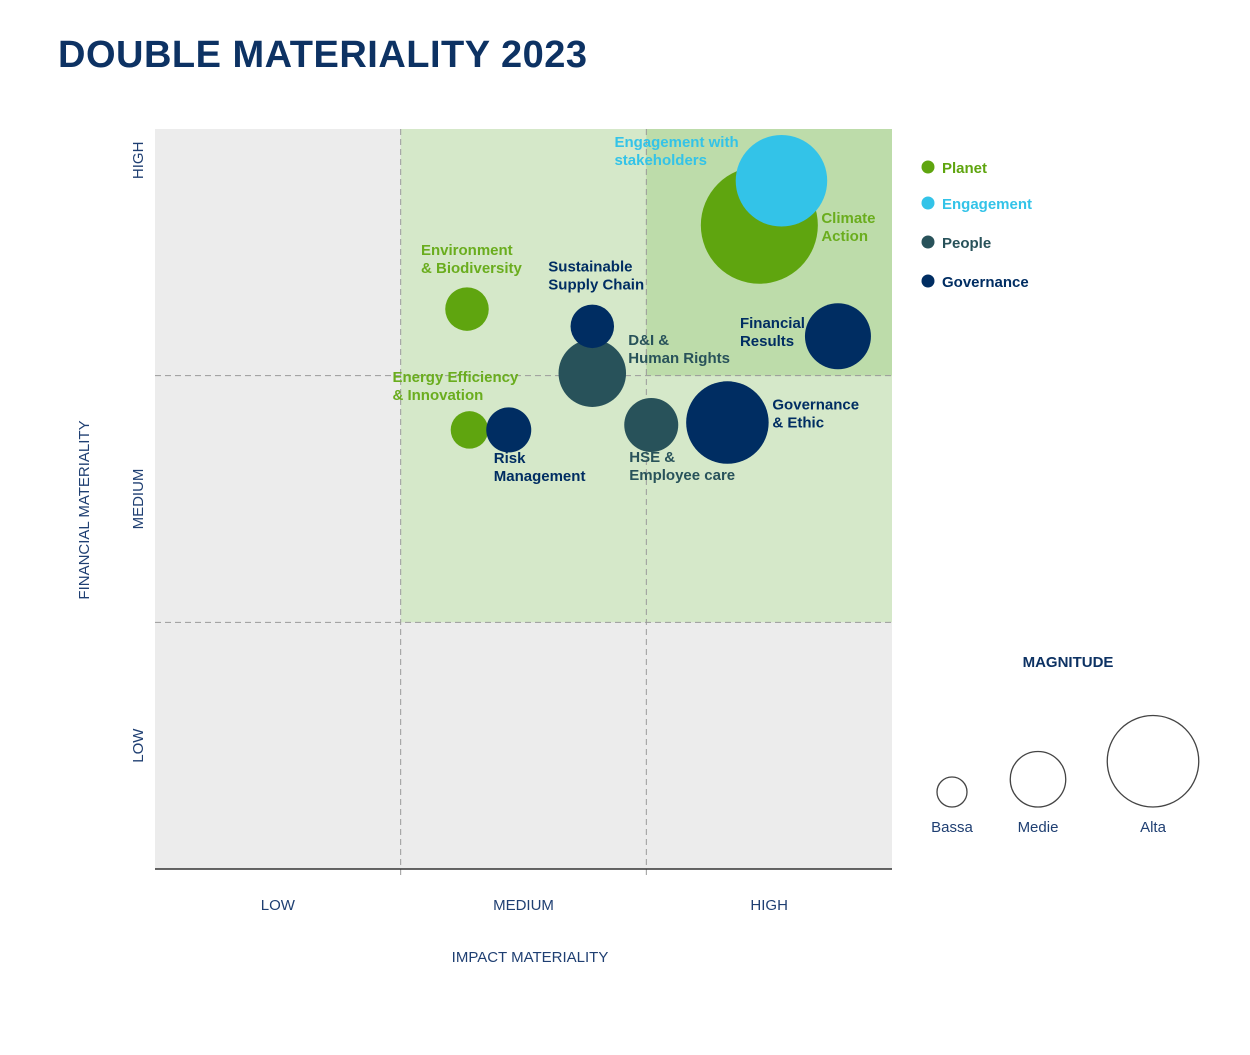 This screenshot has width=1250, height=1055. What do you see at coordinates (323, 55) in the screenshot?
I see `chart-title: DOUBLE MATERIALITY 2023` at bounding box center [323, 55].